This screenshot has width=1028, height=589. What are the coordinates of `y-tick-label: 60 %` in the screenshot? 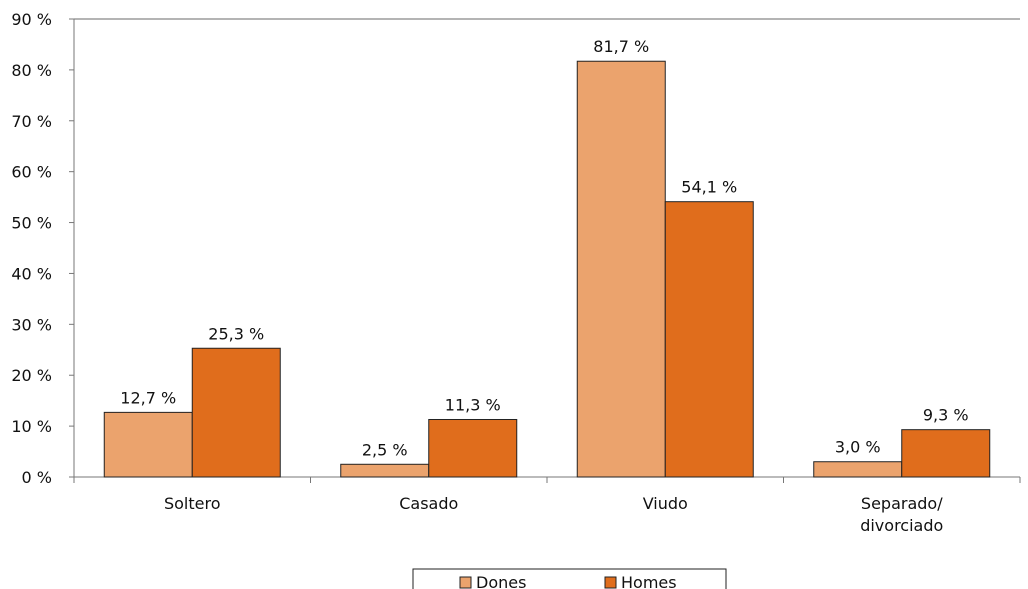 It's located at (31, 172).